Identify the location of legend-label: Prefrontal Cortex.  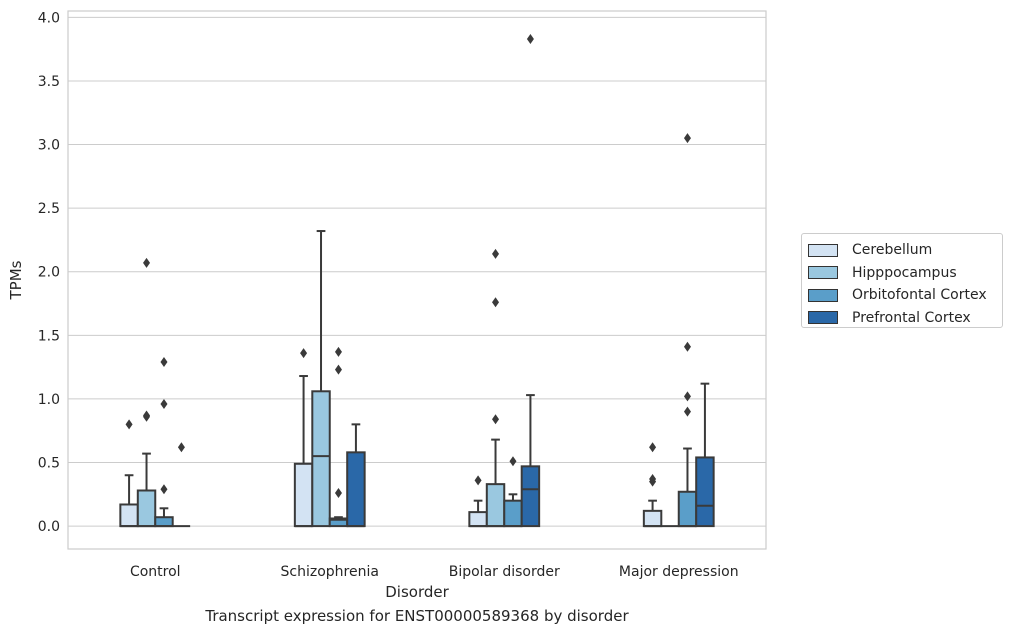
(911, 317).